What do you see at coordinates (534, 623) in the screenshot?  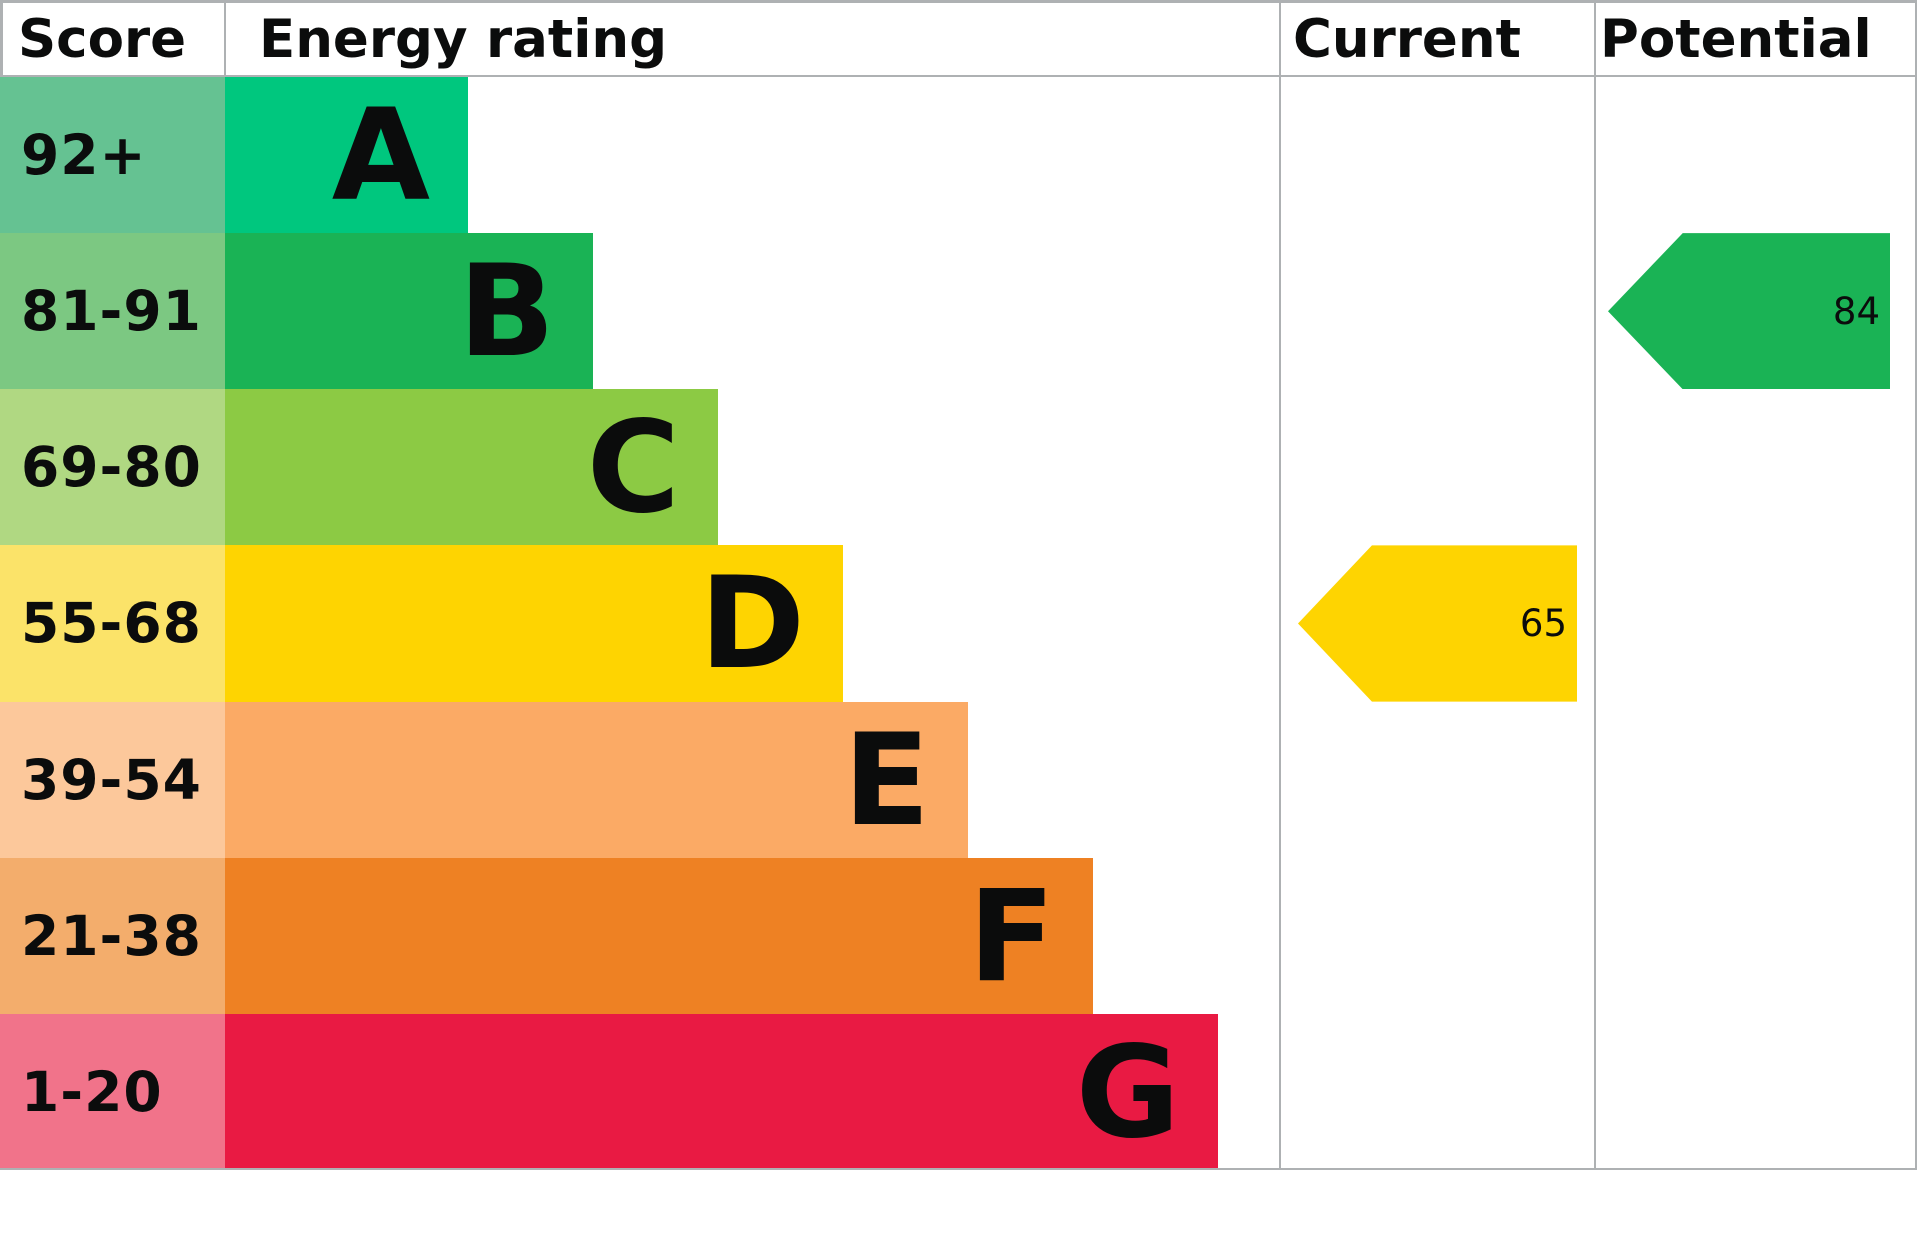 I see `band-bar-d: D` at bounding box center [534, 623].